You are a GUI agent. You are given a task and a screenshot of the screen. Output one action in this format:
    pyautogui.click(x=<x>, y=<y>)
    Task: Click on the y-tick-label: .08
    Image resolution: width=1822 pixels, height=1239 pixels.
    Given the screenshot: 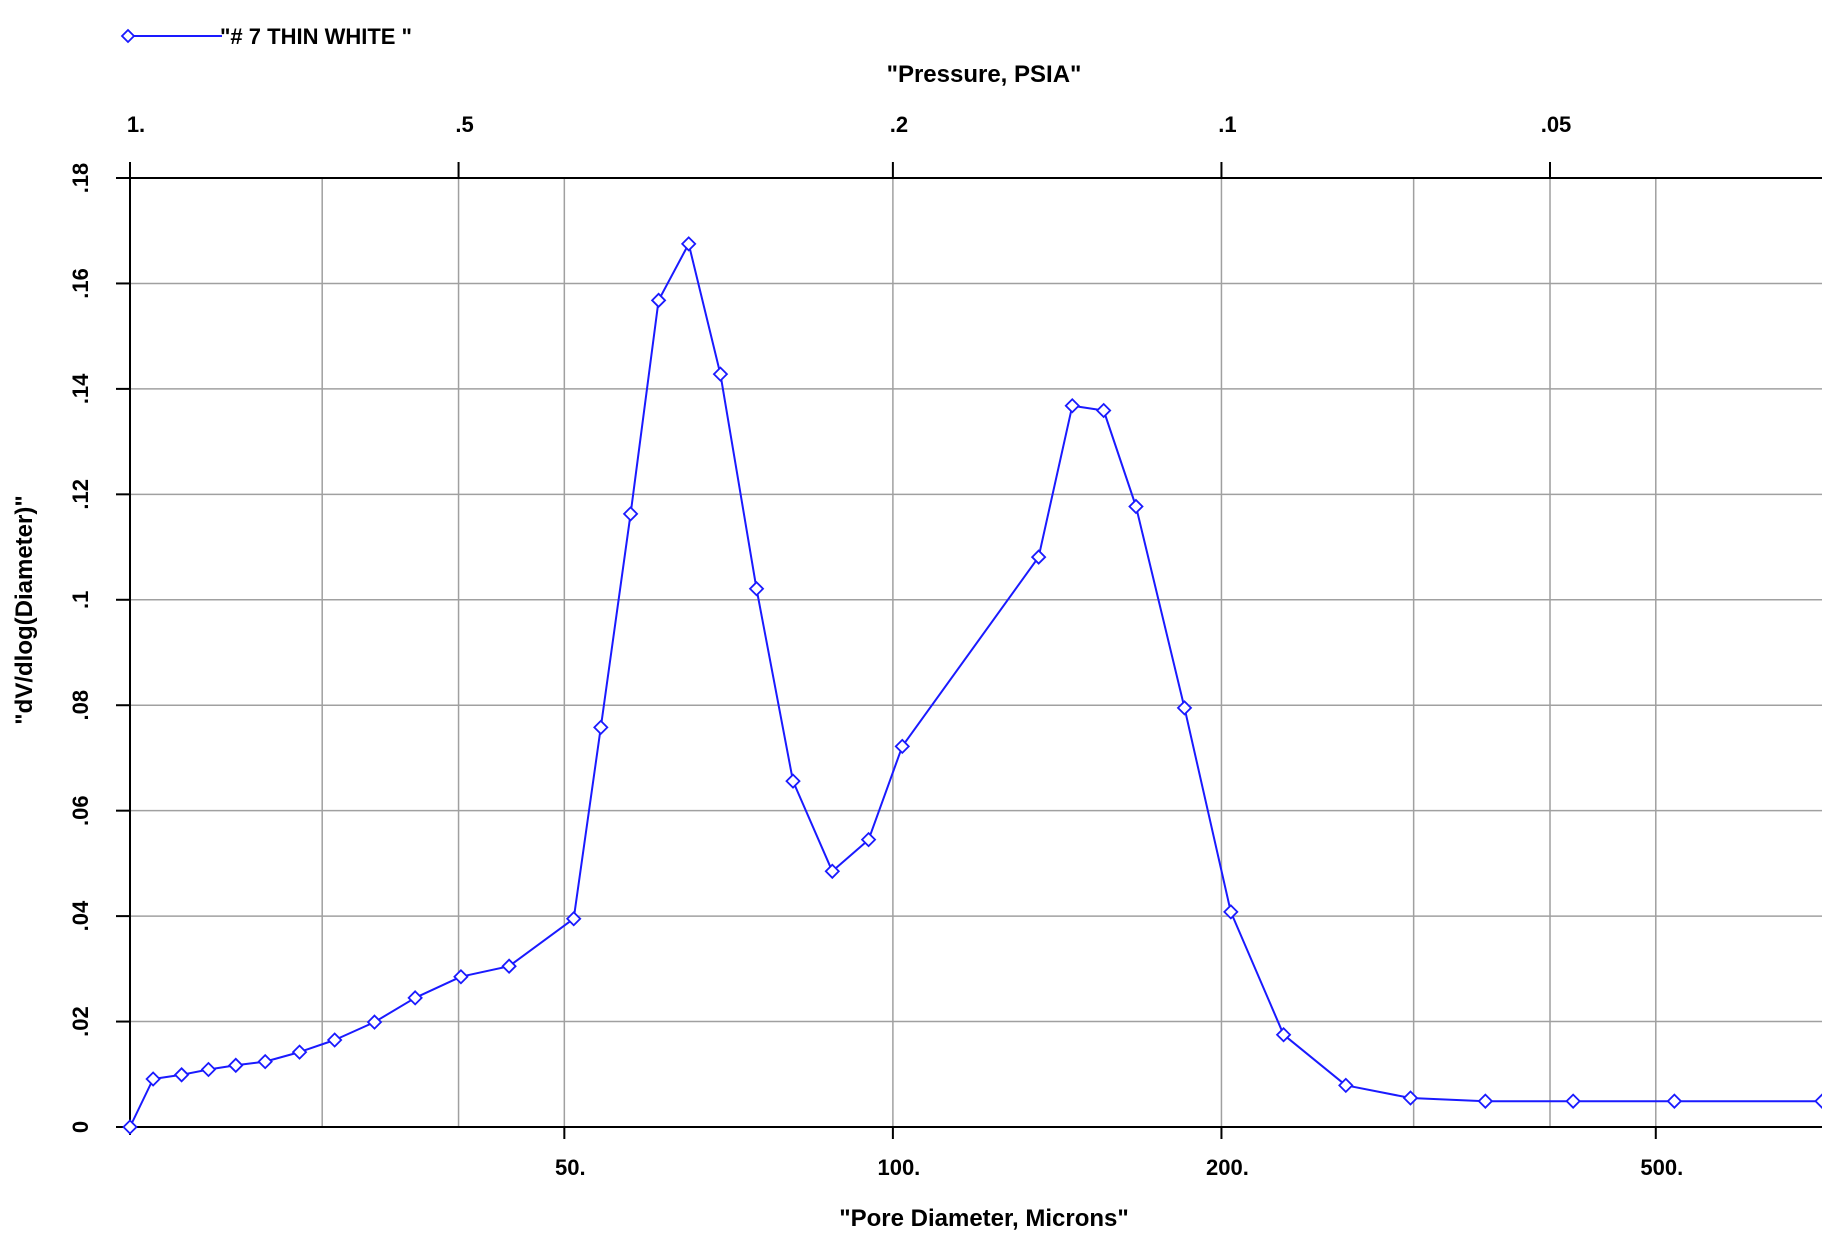 What is the action you would take?
    pyautogui.click(x=80, y=705)
    